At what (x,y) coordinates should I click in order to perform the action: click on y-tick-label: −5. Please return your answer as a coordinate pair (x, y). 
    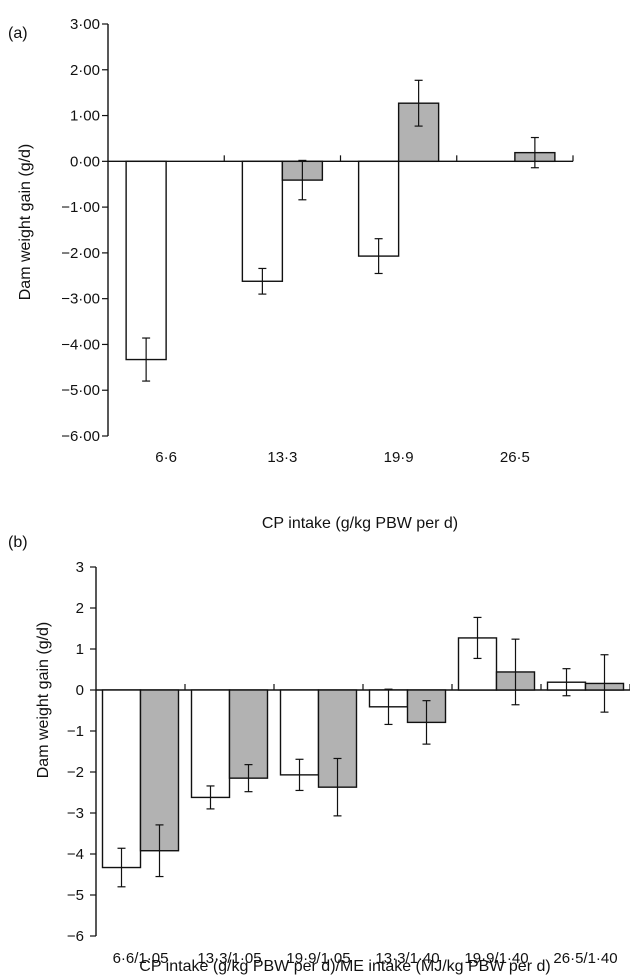
    Looking at the image, I should click on (75, 895).